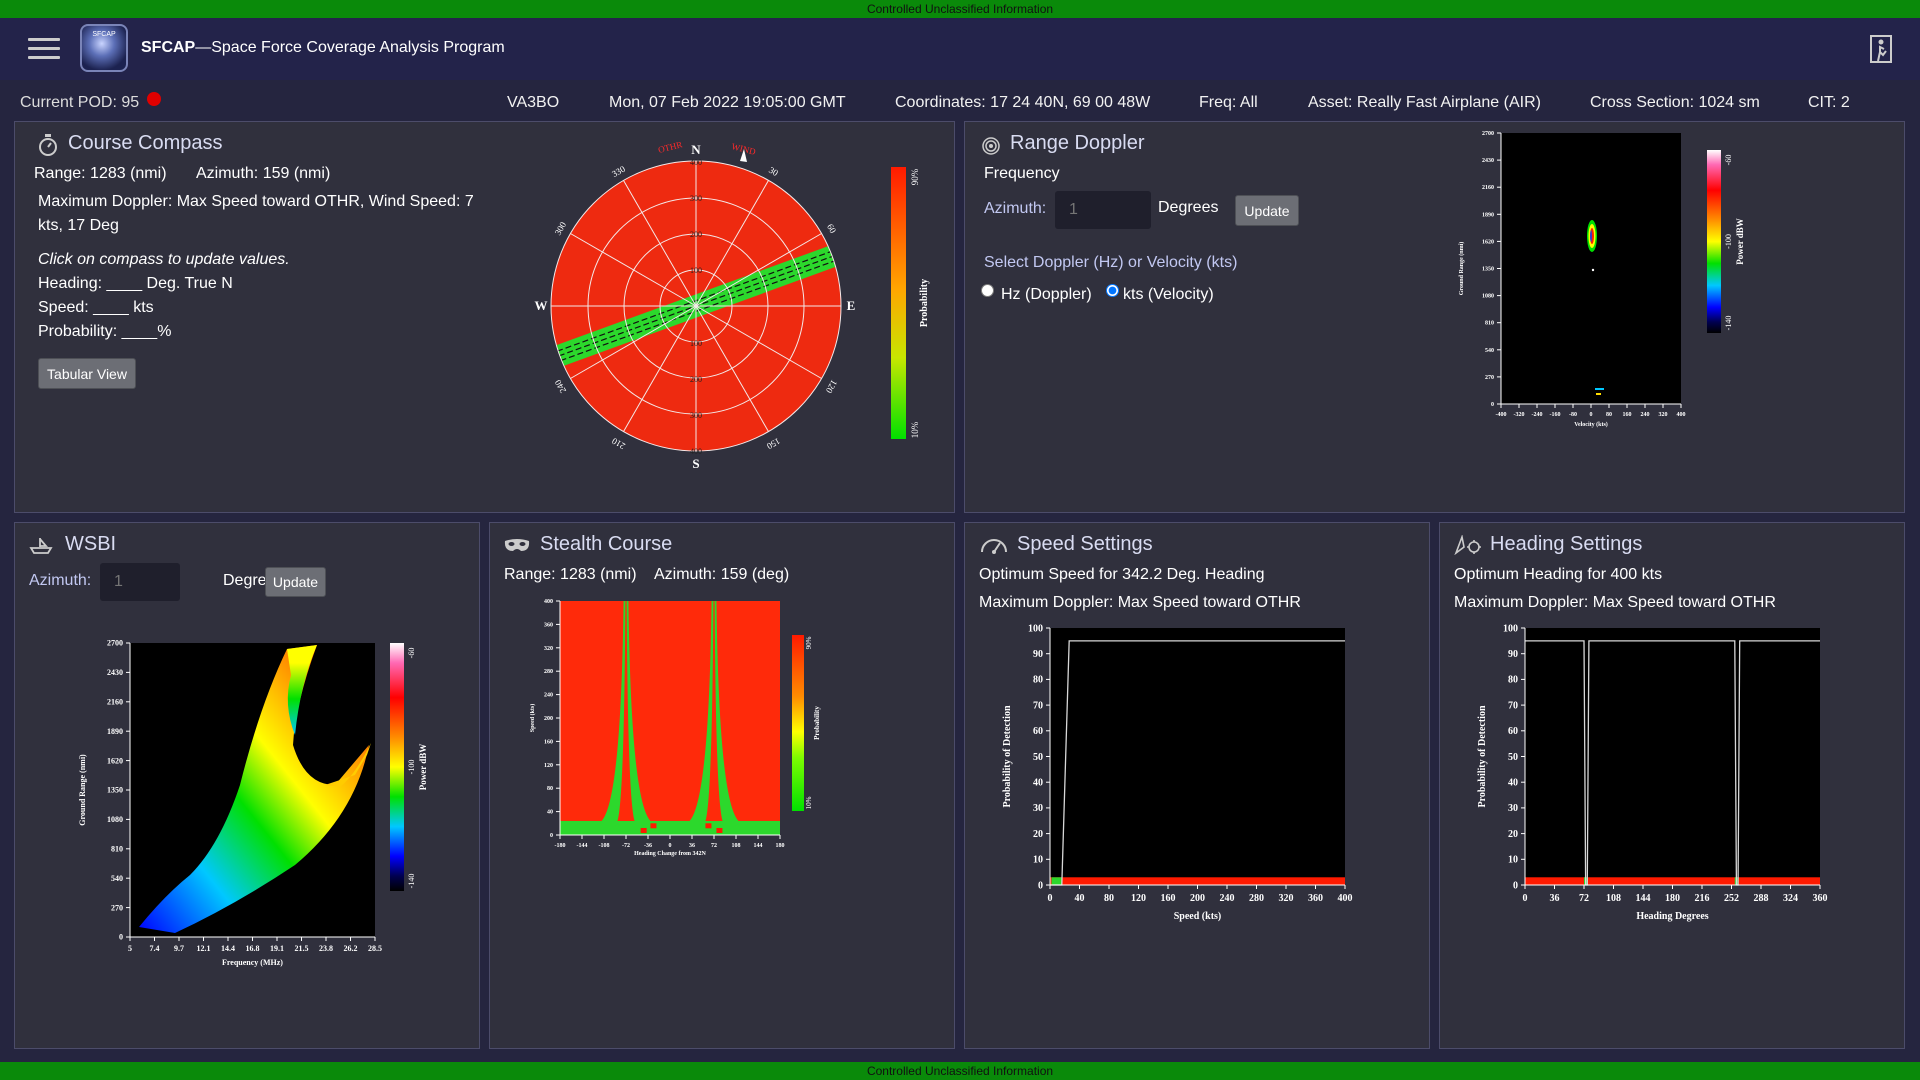 This screenshot has height=1080, width=1920. I want to click on x-axis-label: Velocity (kts), so click(1591, 424).